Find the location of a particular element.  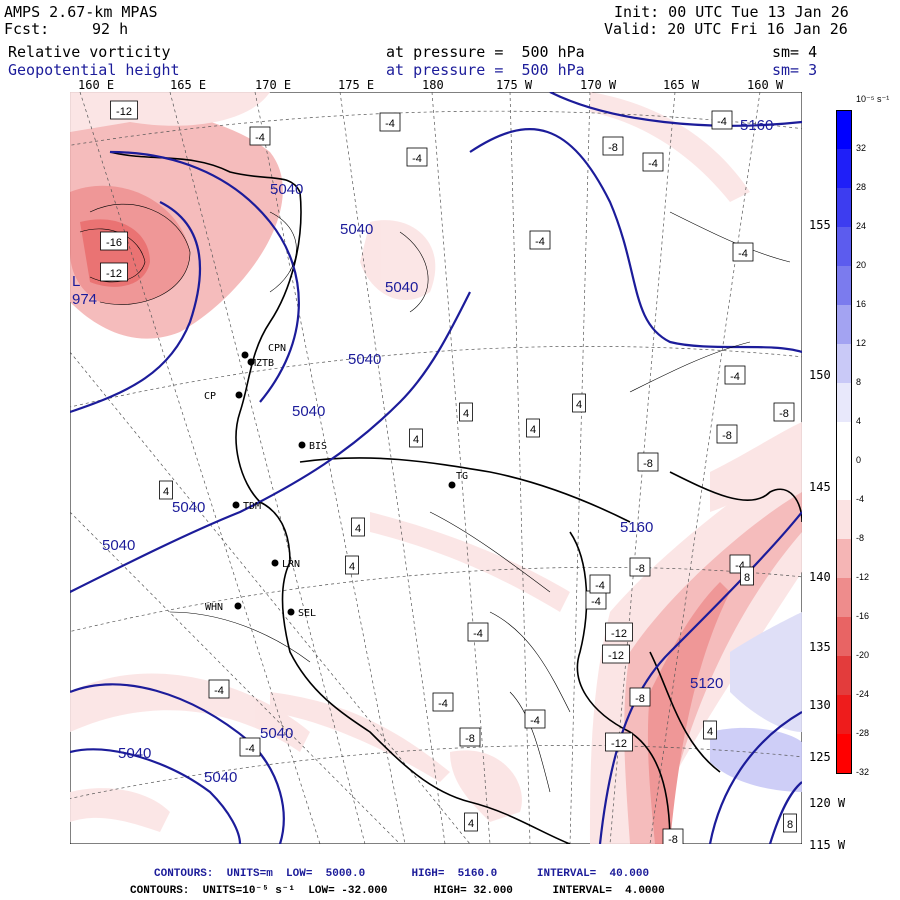

lat-label: 115 W is located at coordinates (827, 845).